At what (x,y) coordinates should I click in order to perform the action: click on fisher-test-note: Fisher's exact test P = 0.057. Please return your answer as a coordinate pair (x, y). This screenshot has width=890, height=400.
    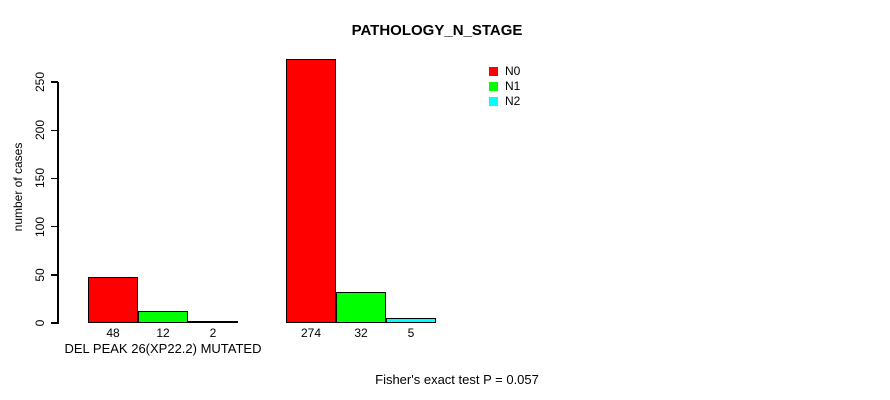
    Looking at the image, I should click on (457, 379).